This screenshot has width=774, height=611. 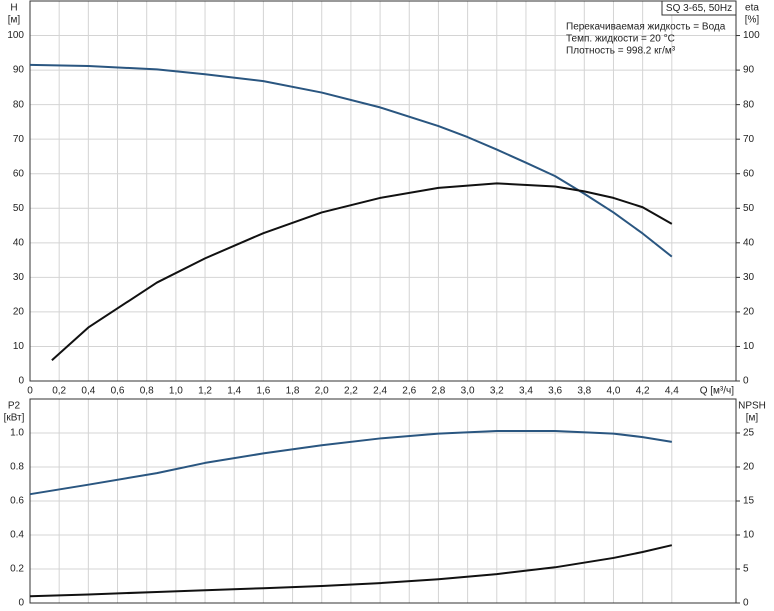 I want to click on y-axis-label: P2, so click(x=14, y=406).